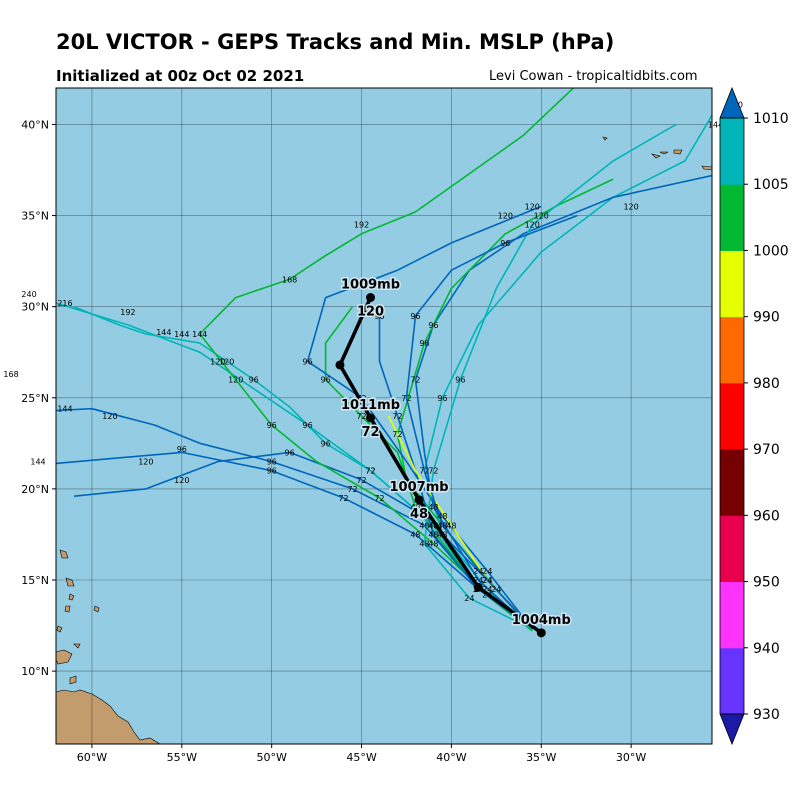 The height and width of the screenshot is (800, 800). Describe the element at coordinates (35, 124) in the screenshot. I see `lat-tick-label: 40°N` at that location.